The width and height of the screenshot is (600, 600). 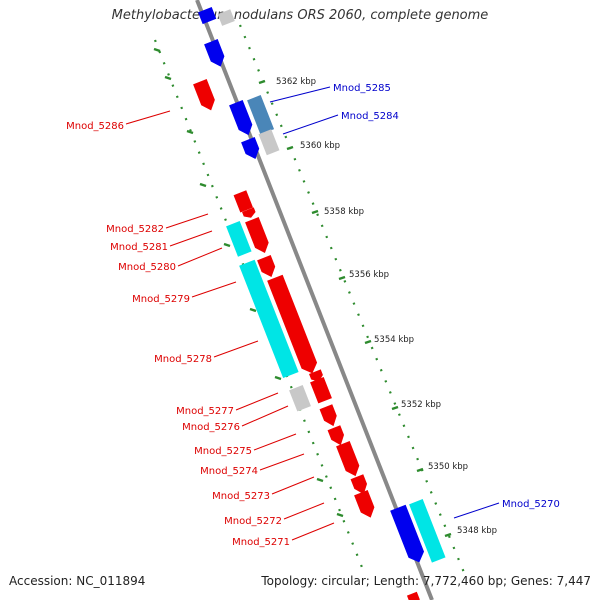 What do you see at coordinates (394, 340) in the screenshot?
I see `scale-label-5354-kbp: 5354 kbp` at bounding box center [394, 340].